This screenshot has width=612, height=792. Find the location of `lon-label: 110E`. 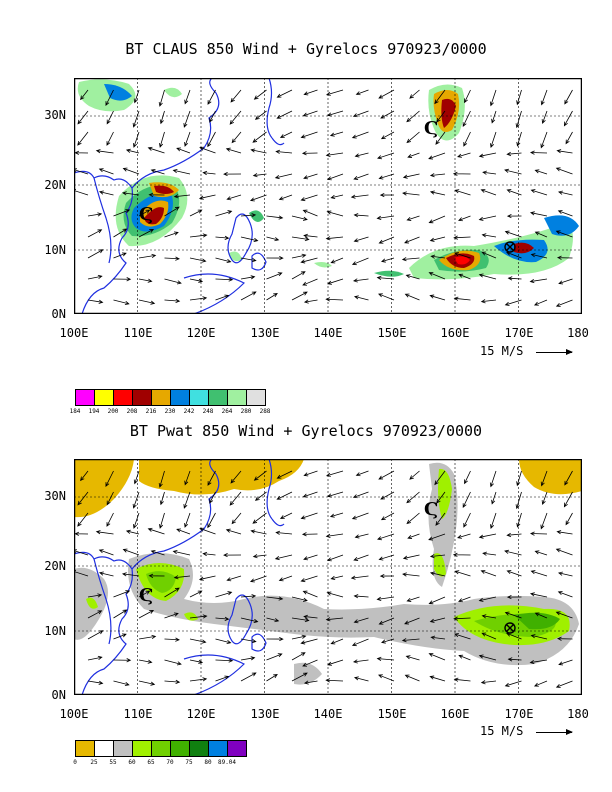

lon-label: 110E is located at coordinates (138, 714).